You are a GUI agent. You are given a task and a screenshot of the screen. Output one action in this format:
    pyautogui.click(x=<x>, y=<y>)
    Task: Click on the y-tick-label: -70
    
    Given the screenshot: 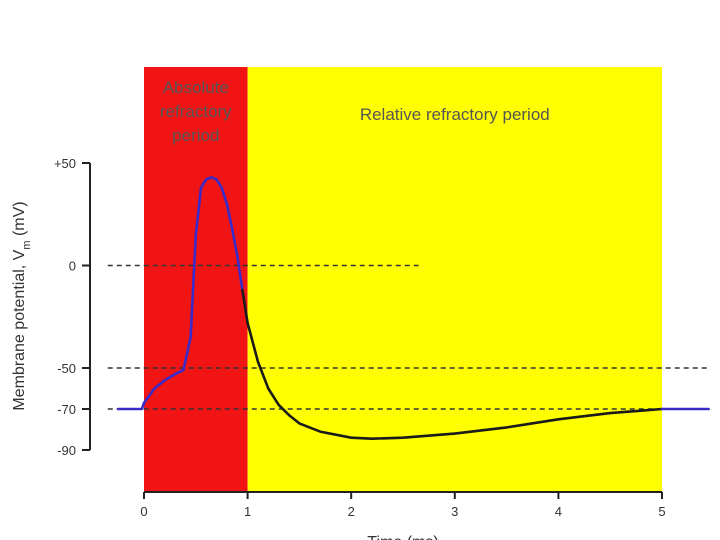 What is the action you would take?
    pyautogui.click(x=66, y=409)
    